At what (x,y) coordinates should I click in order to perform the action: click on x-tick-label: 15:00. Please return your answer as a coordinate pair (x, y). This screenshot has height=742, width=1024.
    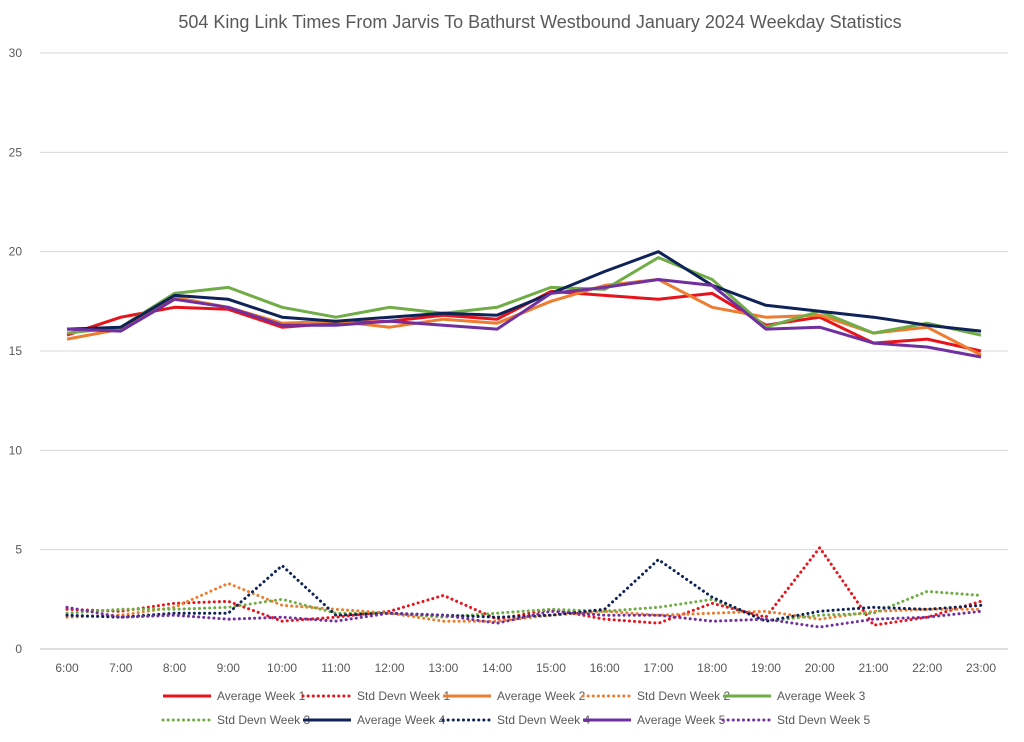
    Looking at the image, I should click on (551, 668).